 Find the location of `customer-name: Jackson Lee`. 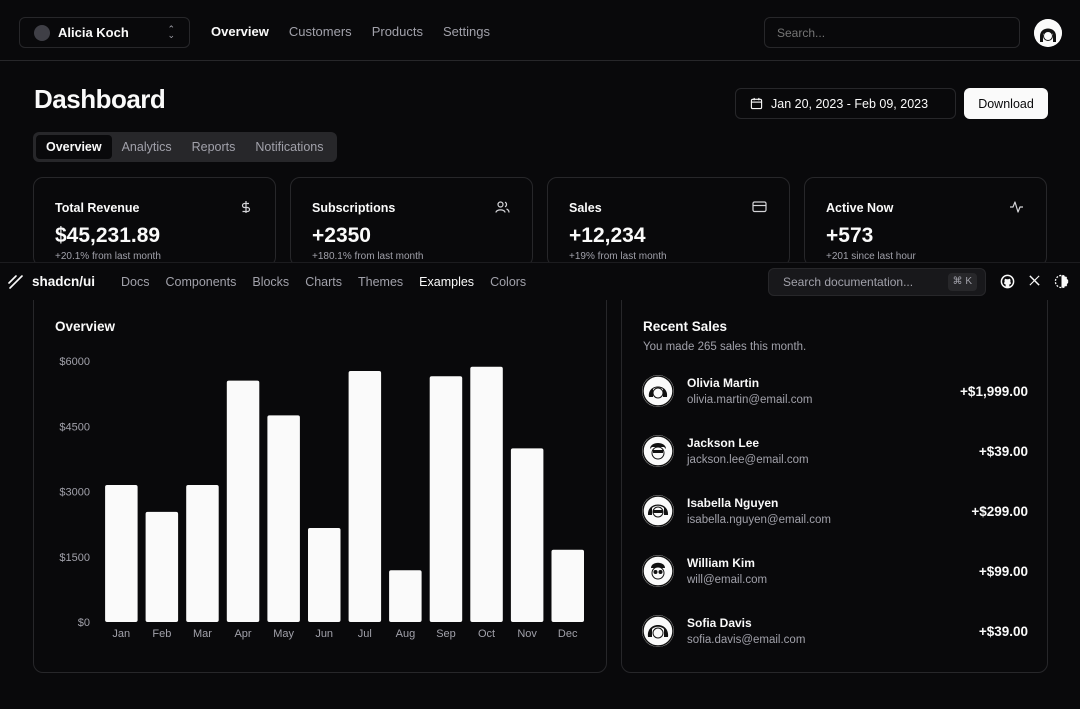

customer-name: Jackson Lee is located at coordinates (723, 443).